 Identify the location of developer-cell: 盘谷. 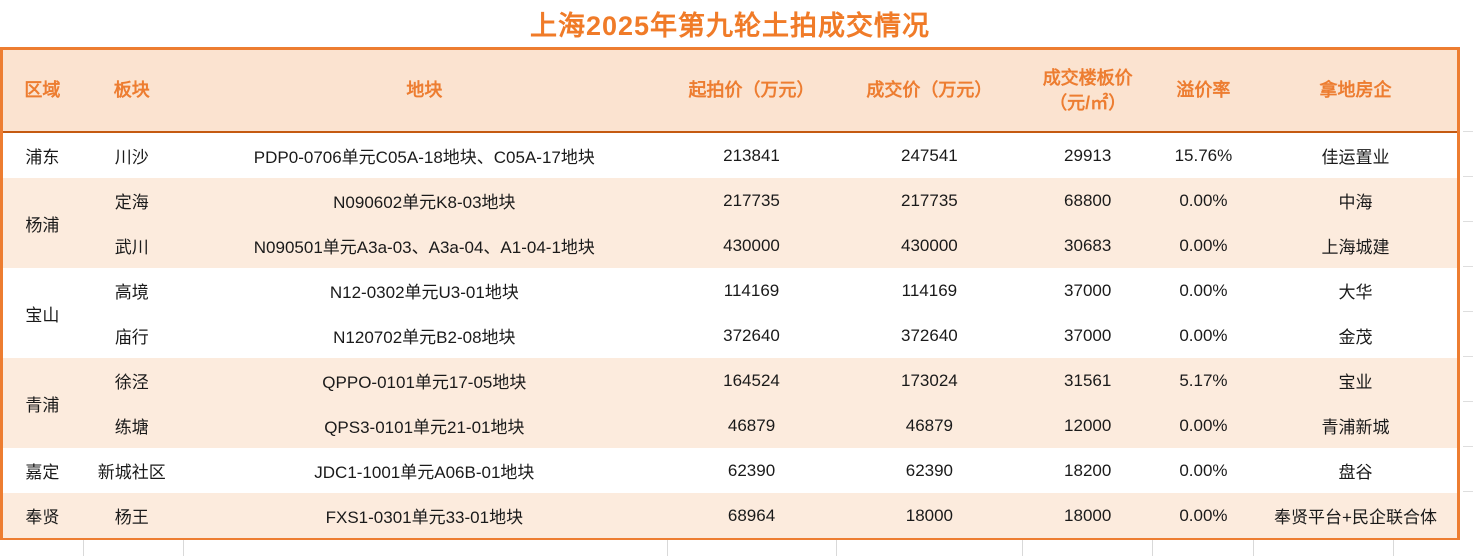
(1356, 470).